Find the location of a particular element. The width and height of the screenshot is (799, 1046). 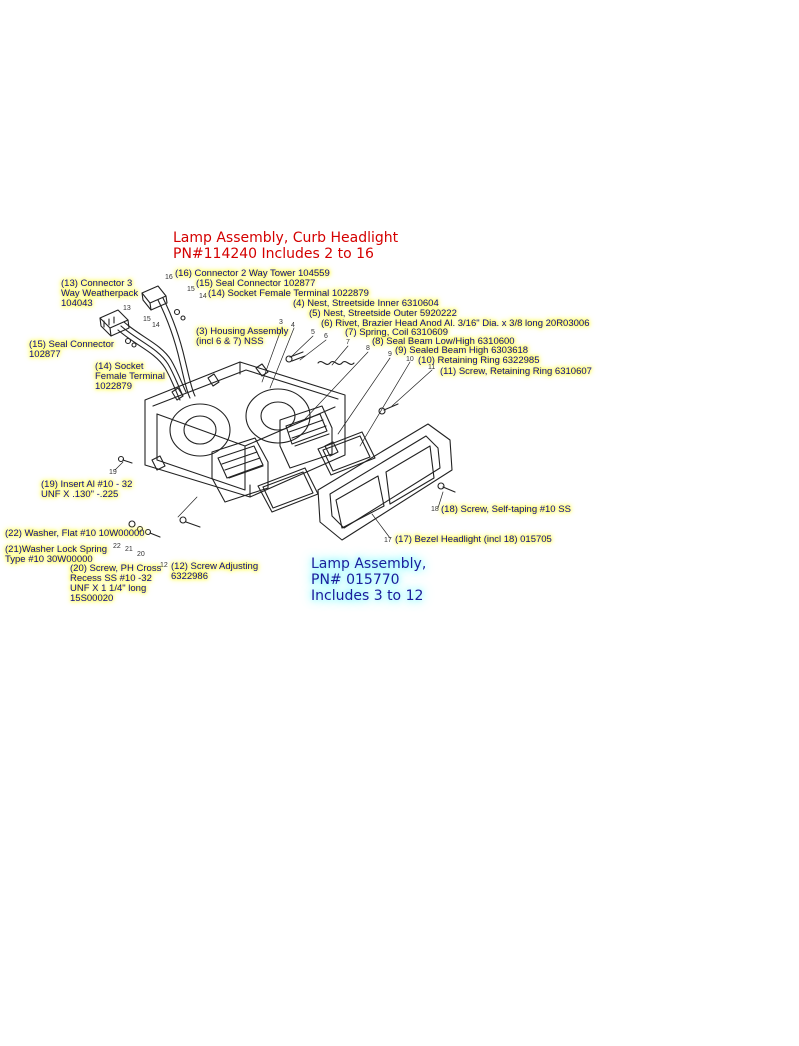

callout-number: 9 is located at coordinates (390, 354).